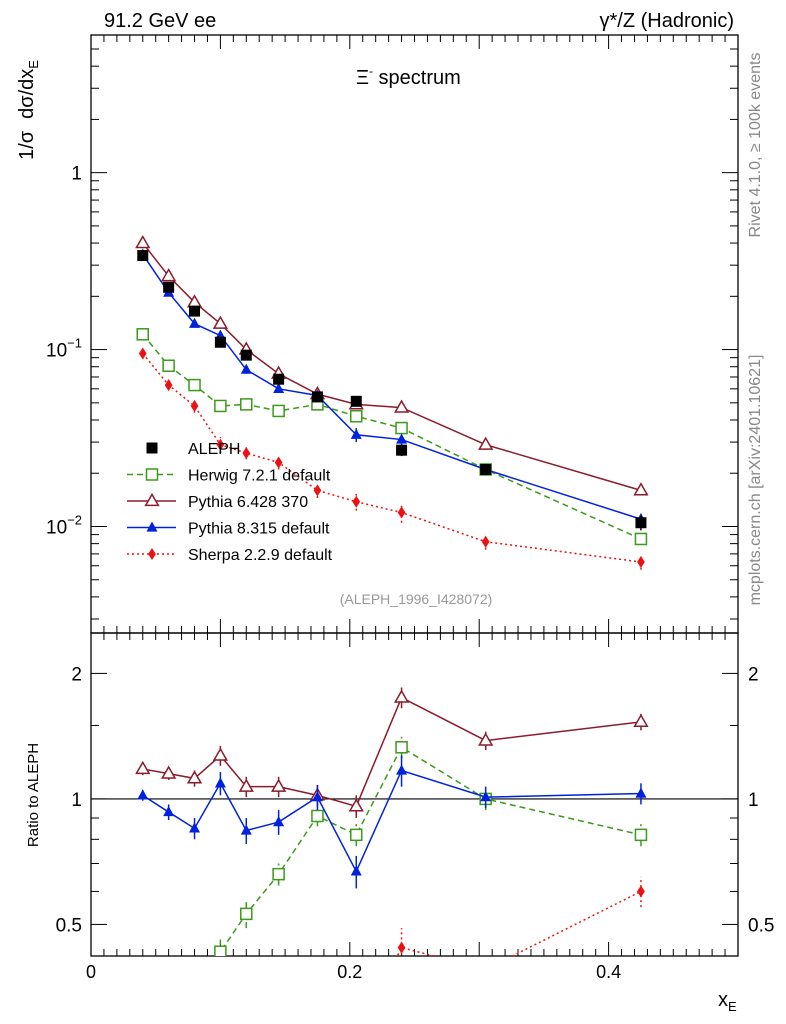 The height and width of the screenshot is (1024, 786). I want to click on legend-marker-pythia6, so click(152, 499).